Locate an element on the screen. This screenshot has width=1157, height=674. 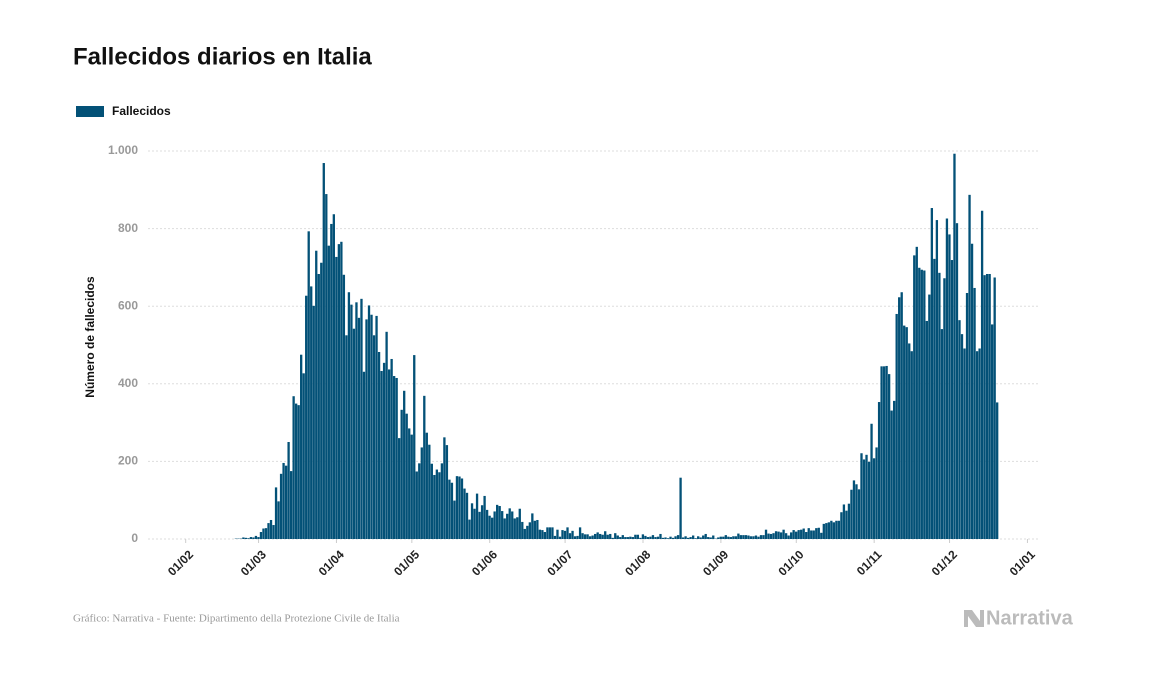
y-tick-label: 600 is located at coordinates (128, 305).